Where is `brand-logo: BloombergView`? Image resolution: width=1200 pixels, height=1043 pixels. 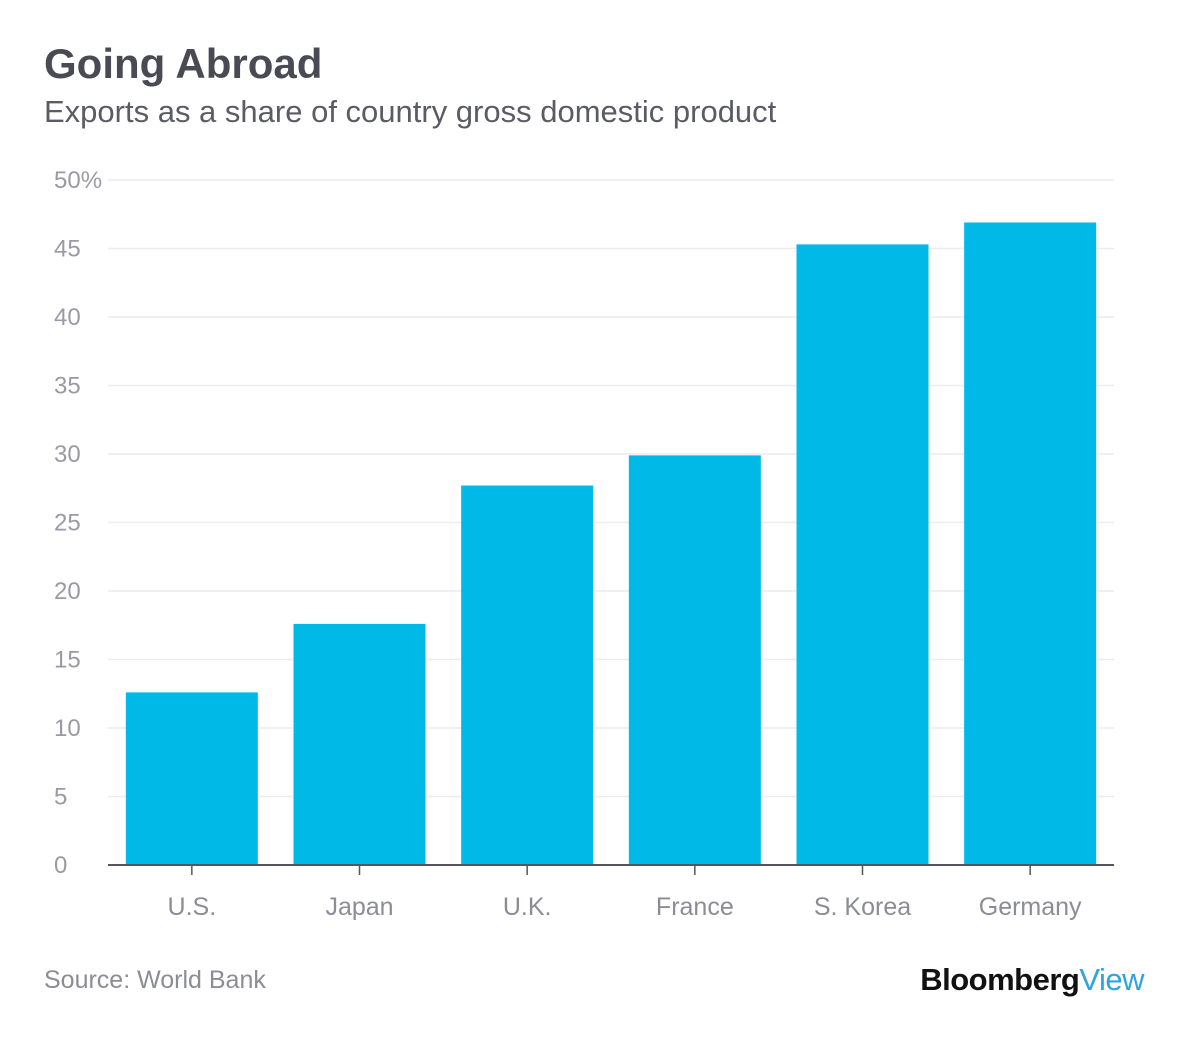
brand-logo: BloombergView is located at coordinates (1032, 980).